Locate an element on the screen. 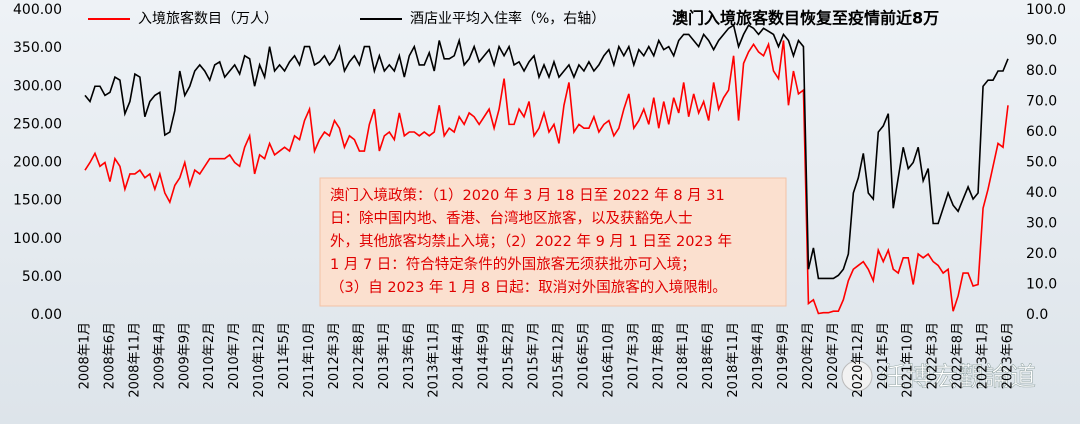 The height and width of the screenshot is (424, 1080). y2-tick-label: 90.0 is located at coordinates (1041, 41).